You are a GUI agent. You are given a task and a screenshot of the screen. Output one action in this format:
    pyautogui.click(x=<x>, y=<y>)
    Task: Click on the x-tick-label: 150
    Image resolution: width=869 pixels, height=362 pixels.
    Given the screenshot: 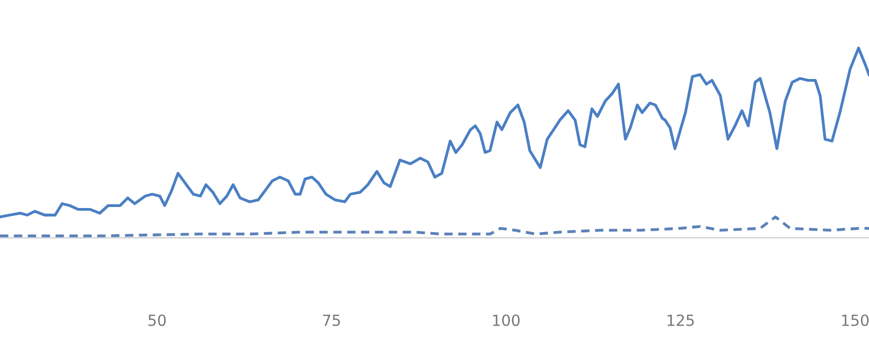 What is the action you would take?
    pyautogui.click(x=855, y=320)
    